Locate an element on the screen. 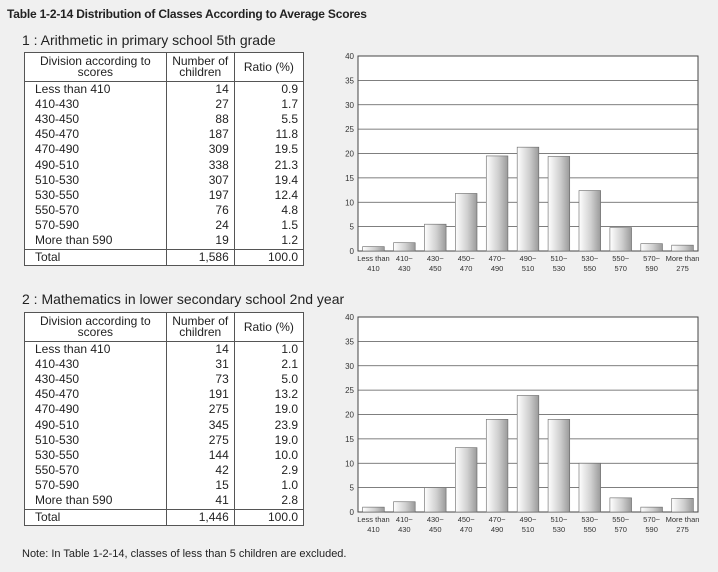 Image resolution: width=718 pixels, height=572 pixels. table-row: 430-450 73 5.0 is located at coordinates (164, 380).